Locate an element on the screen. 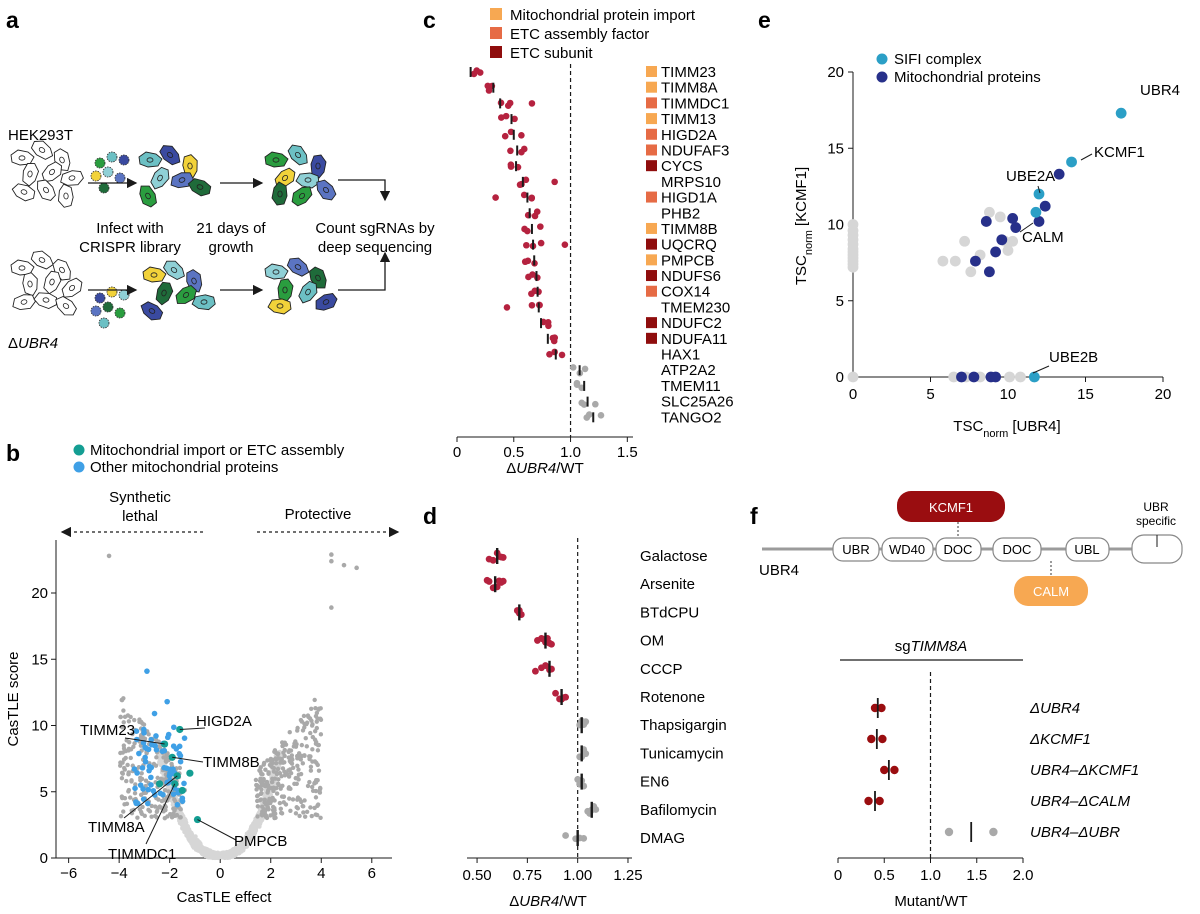 The width and height of the screenshot is (1200, 914). legend-label-mito: Mitochondrial proteins is located at coordinates (967, 77).